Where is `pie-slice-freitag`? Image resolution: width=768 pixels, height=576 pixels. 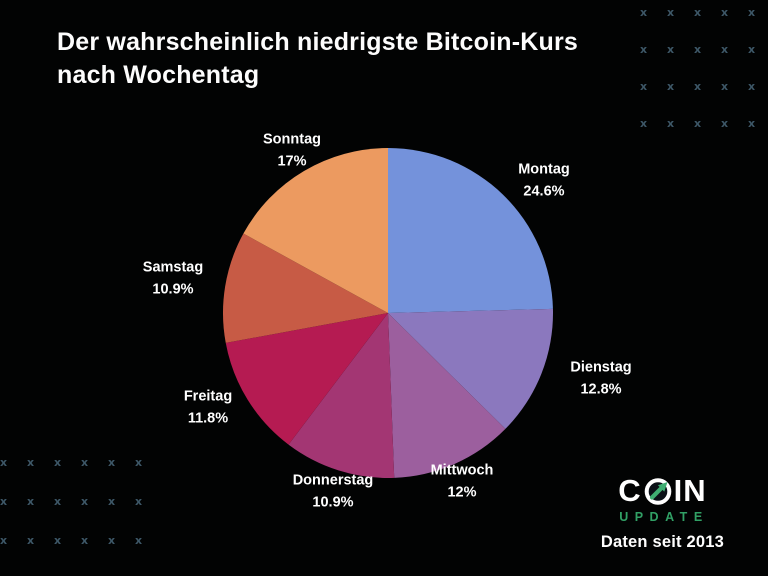
pie-slice-freitag is located at coordinates (306, 379).